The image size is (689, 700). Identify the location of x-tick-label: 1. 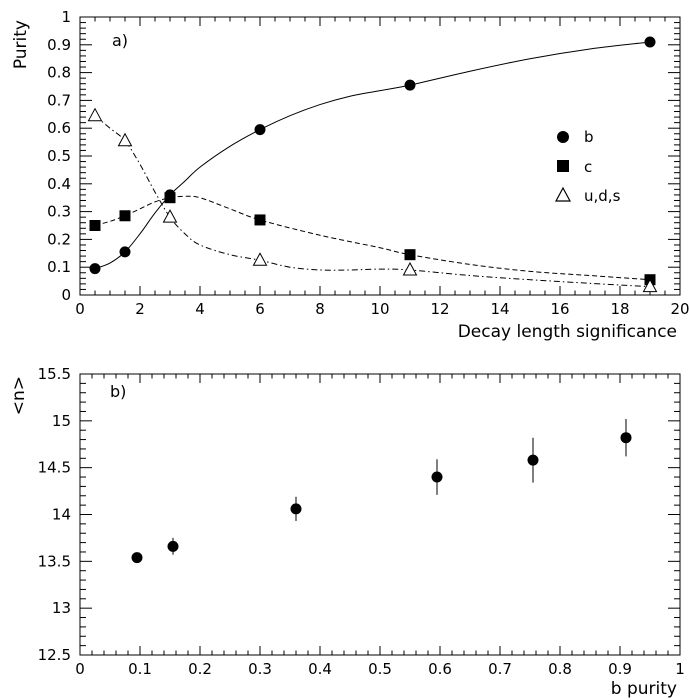
(680, 669).